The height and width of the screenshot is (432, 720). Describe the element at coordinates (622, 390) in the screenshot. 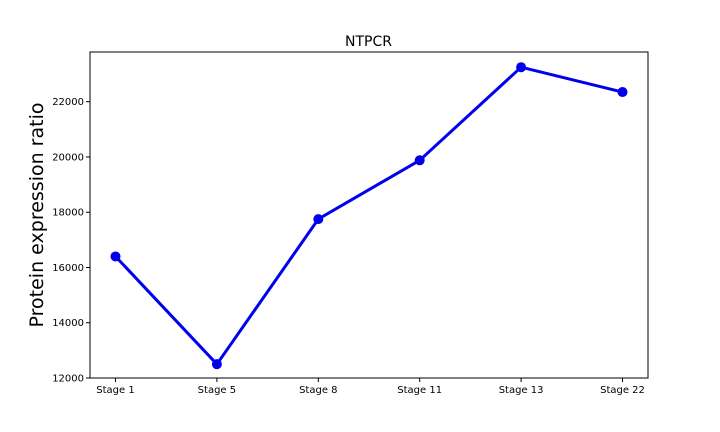

I see `x-tick-label: Stage 22` at that location.